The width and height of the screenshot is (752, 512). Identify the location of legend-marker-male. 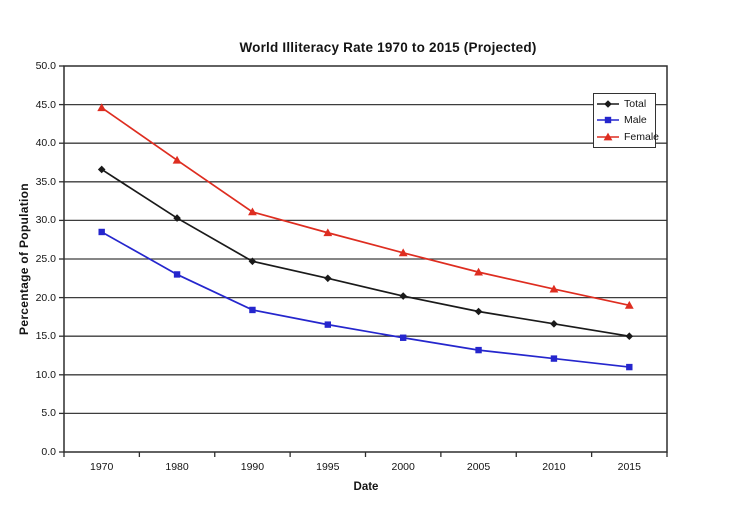
(608, 120).